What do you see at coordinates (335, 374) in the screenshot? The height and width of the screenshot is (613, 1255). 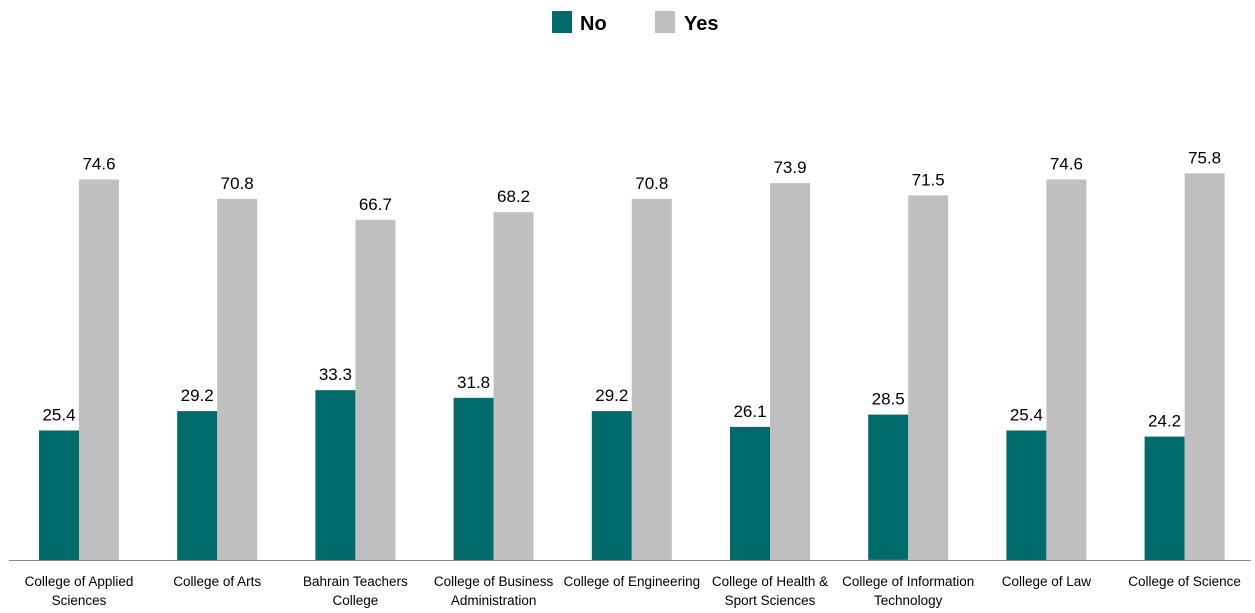 I see `data-label-no: 33.3` at bounding box center [335, 374].